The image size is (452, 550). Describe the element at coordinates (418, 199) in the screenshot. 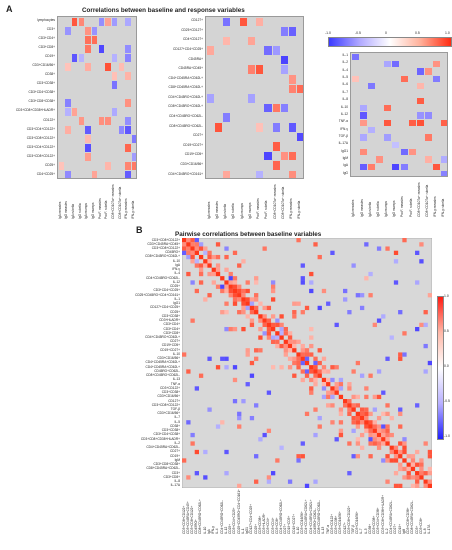

I see `column-label: CD8+CD107a+ measles` at that location.